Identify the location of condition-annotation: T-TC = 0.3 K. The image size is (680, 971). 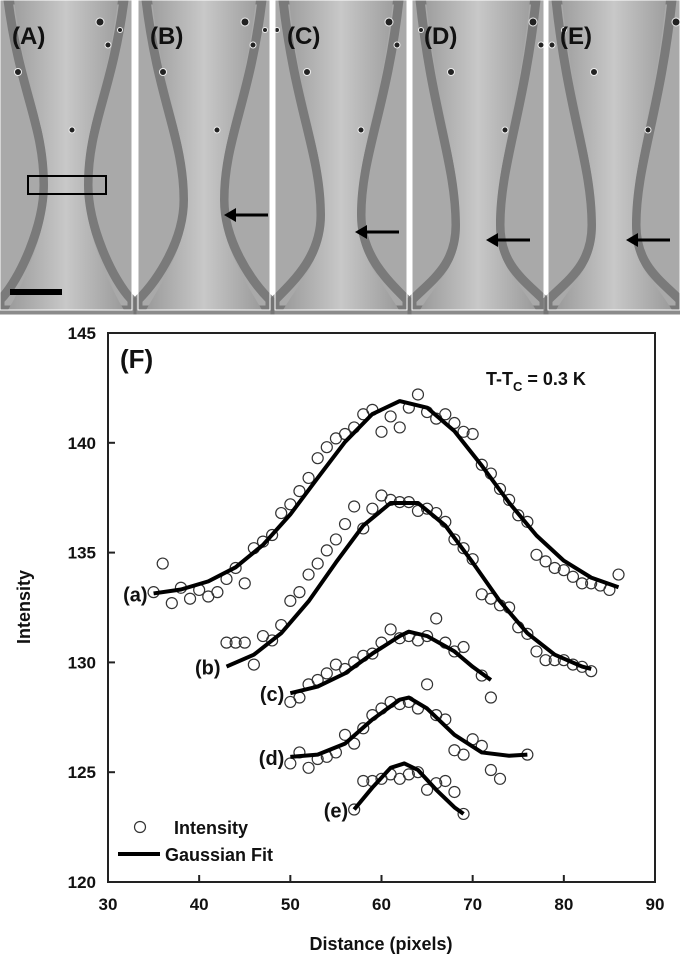
(536, 381).